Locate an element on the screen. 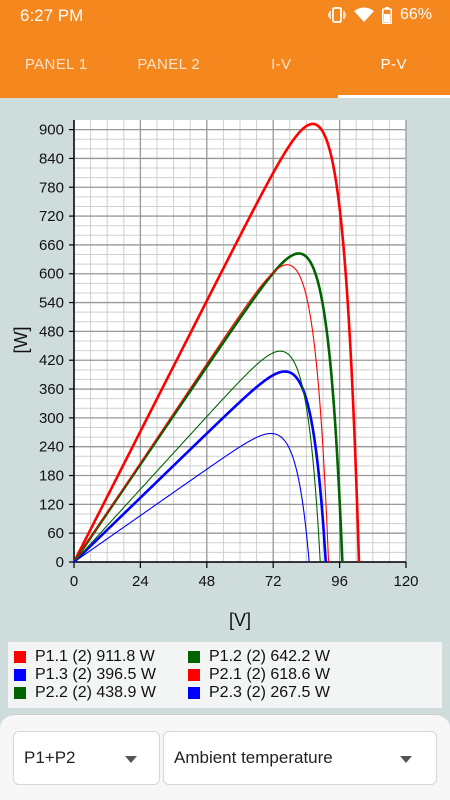  battery-percent: 66% is located at coordinates (415, 14).